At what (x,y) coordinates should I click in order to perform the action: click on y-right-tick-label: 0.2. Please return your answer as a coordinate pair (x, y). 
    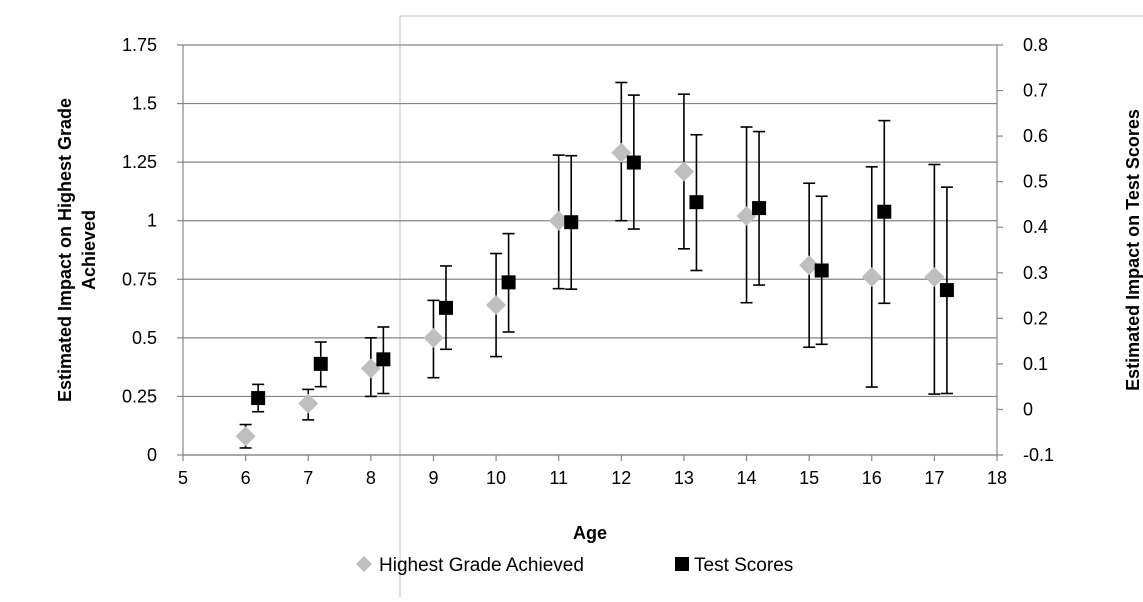
    Looking at the image, I should click on (1035, 318).